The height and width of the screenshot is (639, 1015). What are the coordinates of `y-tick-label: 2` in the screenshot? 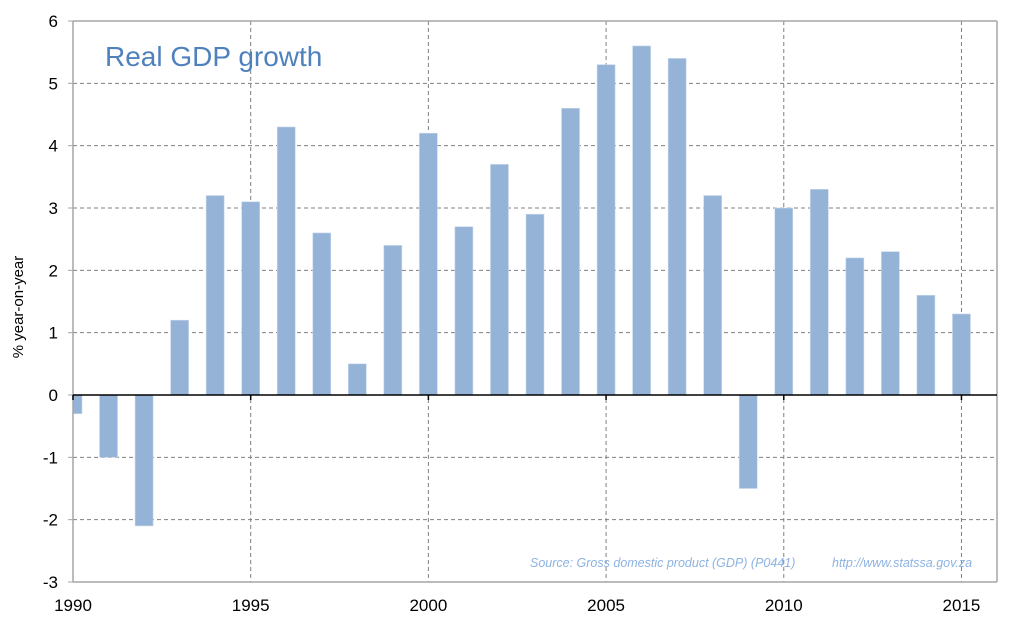 It's located at (53, 270).